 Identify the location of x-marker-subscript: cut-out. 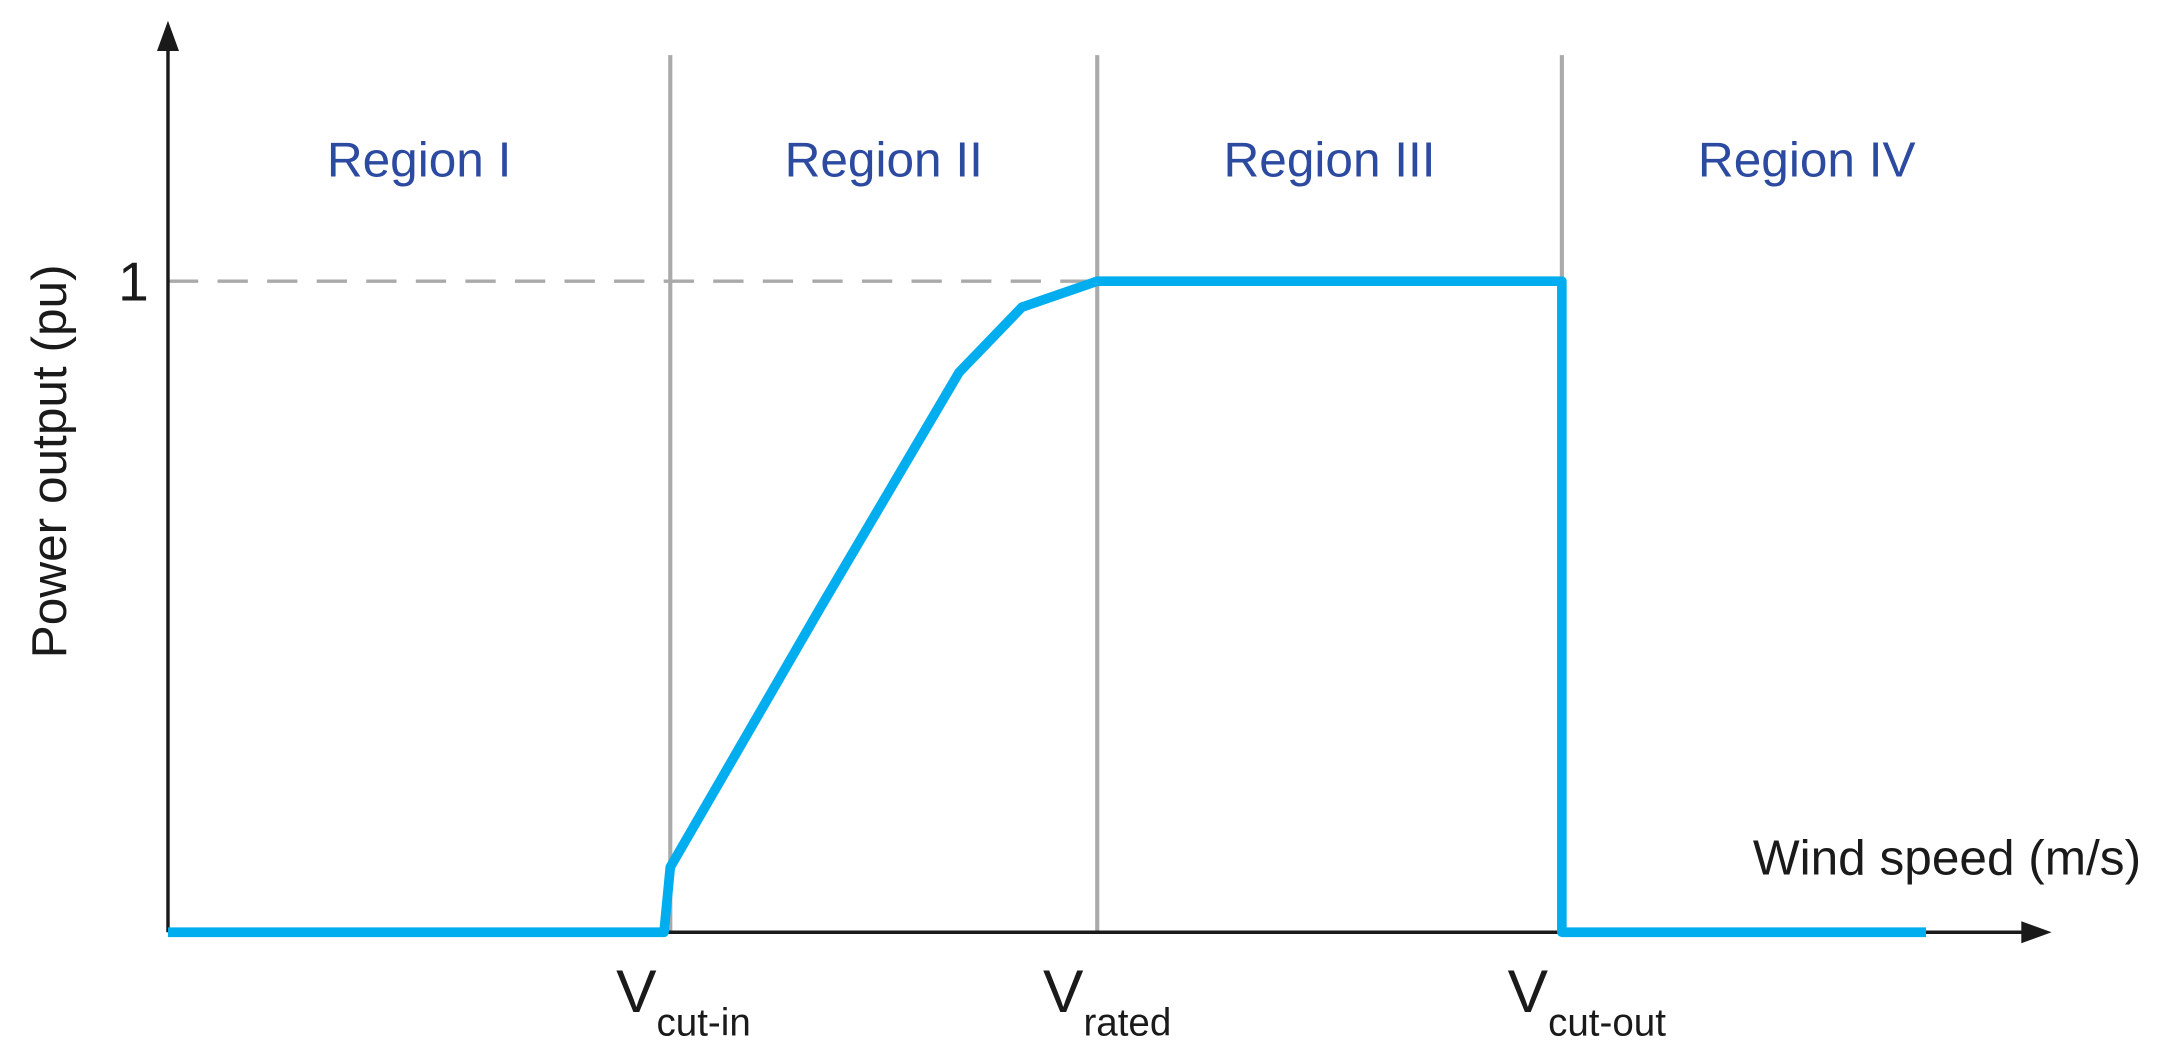
(1607, 1023).